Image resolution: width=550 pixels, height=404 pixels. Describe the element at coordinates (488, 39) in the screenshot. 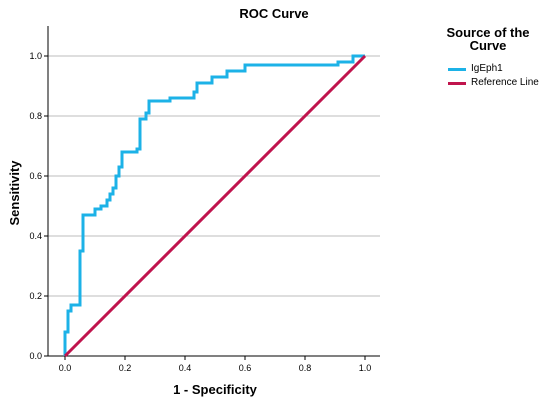

I see `legend-title: Source of the Curve` at that location.